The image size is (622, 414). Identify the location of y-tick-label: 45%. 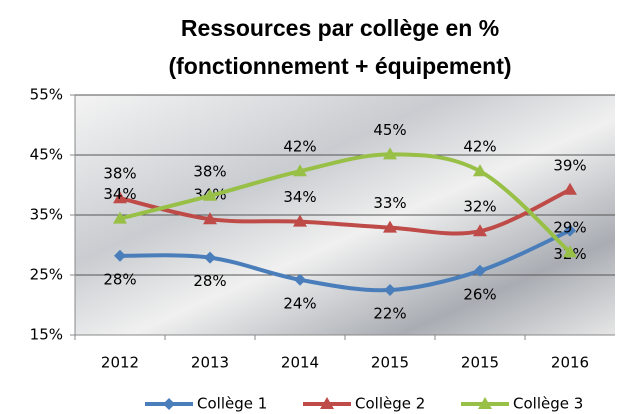
(46, 155).